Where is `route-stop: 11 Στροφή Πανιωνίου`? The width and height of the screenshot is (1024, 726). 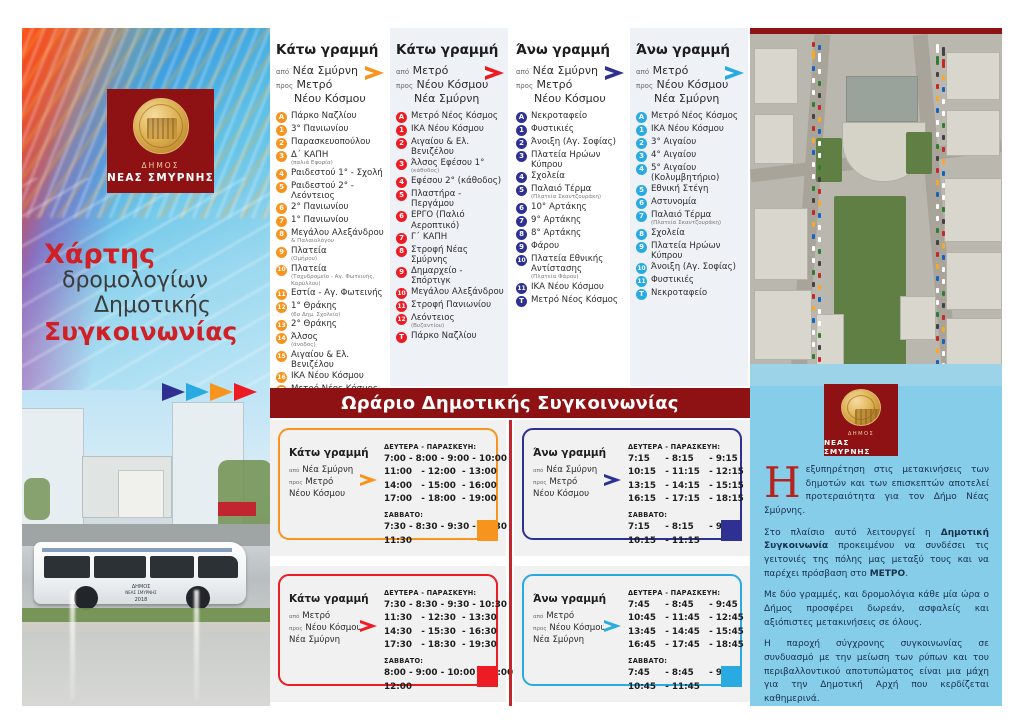 route-stop: 11 Στροφή Πανιωνίου is located at coordinates (450, 306).